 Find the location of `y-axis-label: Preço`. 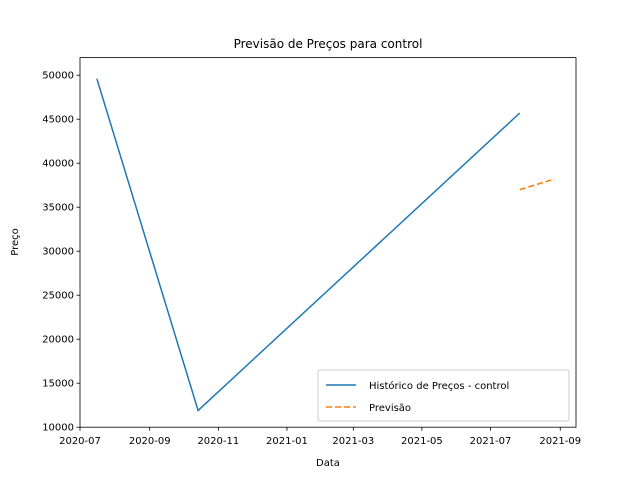

y-axis-label: Preço is located at coordinates (15, 242).